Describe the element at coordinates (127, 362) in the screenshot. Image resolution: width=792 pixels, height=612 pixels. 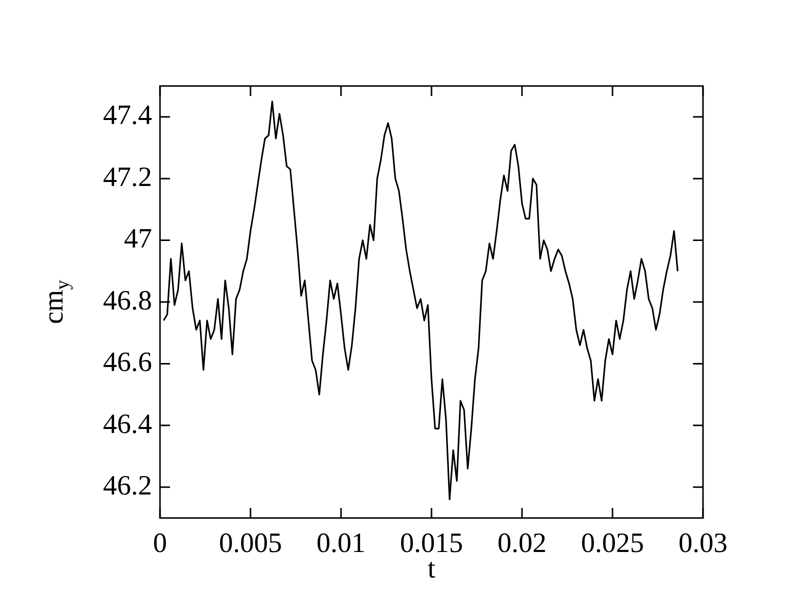
I see `y-tick-label: 46.6` at that location.